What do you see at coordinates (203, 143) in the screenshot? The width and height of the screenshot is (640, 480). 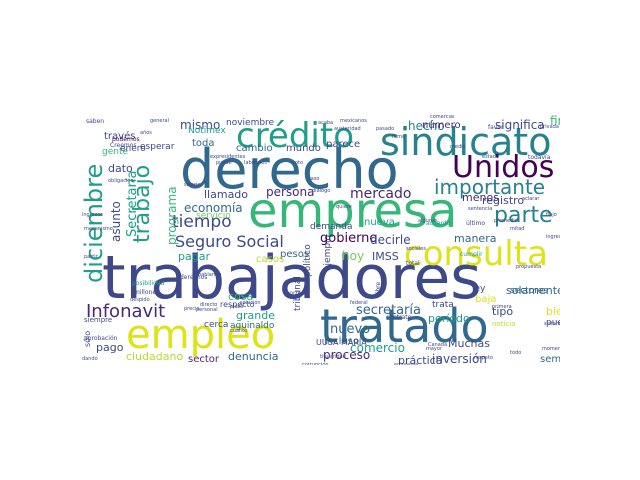 I see `word: toda` at bounding box center [203, 143].